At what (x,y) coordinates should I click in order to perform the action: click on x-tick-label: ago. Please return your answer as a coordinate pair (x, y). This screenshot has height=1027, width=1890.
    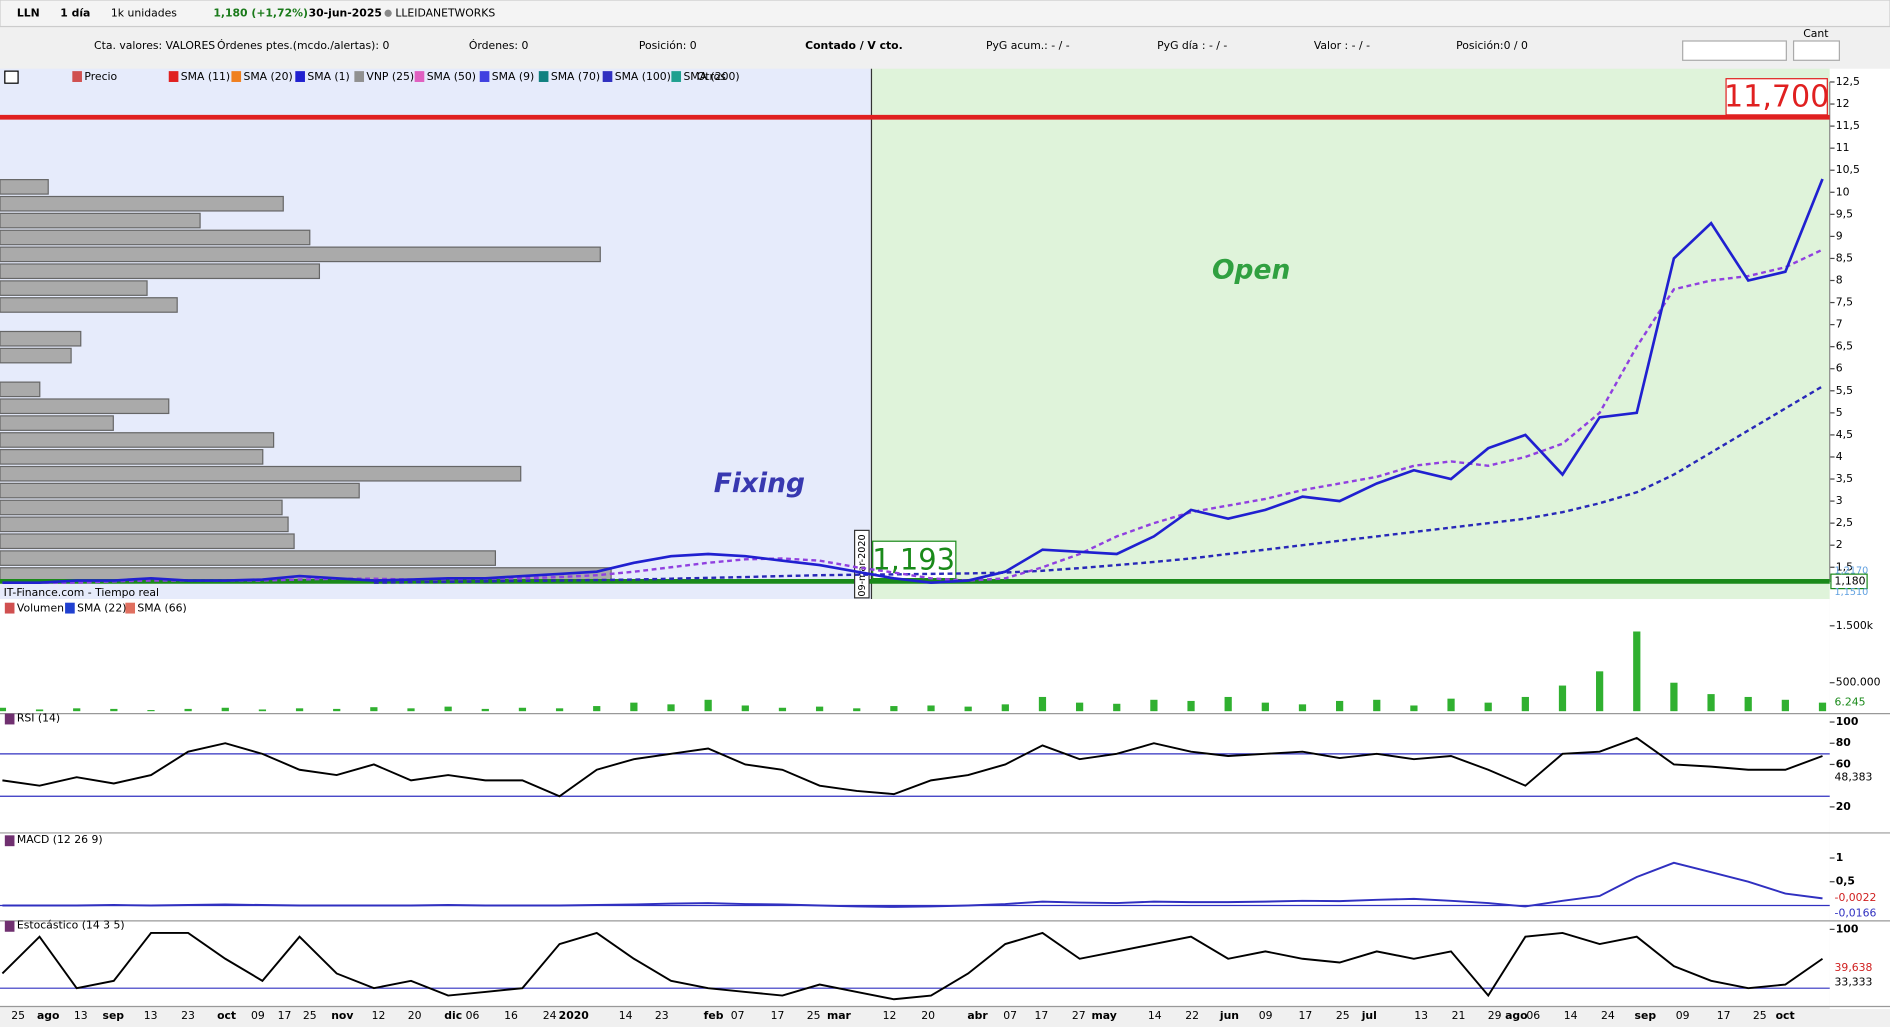
    Looking at the image, I should click on (1516, 1015).